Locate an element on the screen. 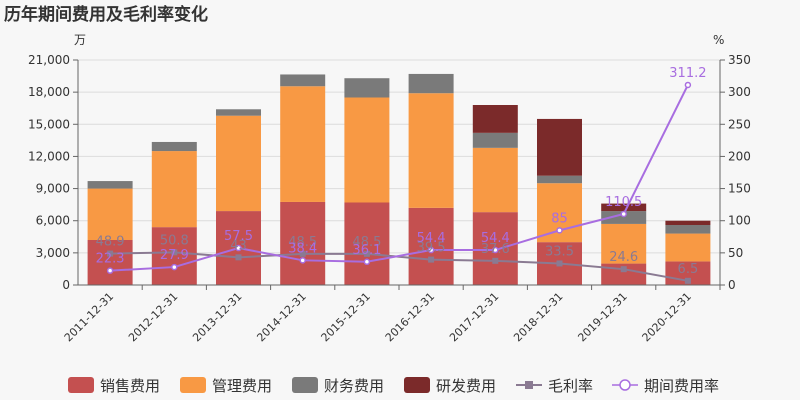  expense-ratio-label: 36.1 is located at coordinates (366, 250).